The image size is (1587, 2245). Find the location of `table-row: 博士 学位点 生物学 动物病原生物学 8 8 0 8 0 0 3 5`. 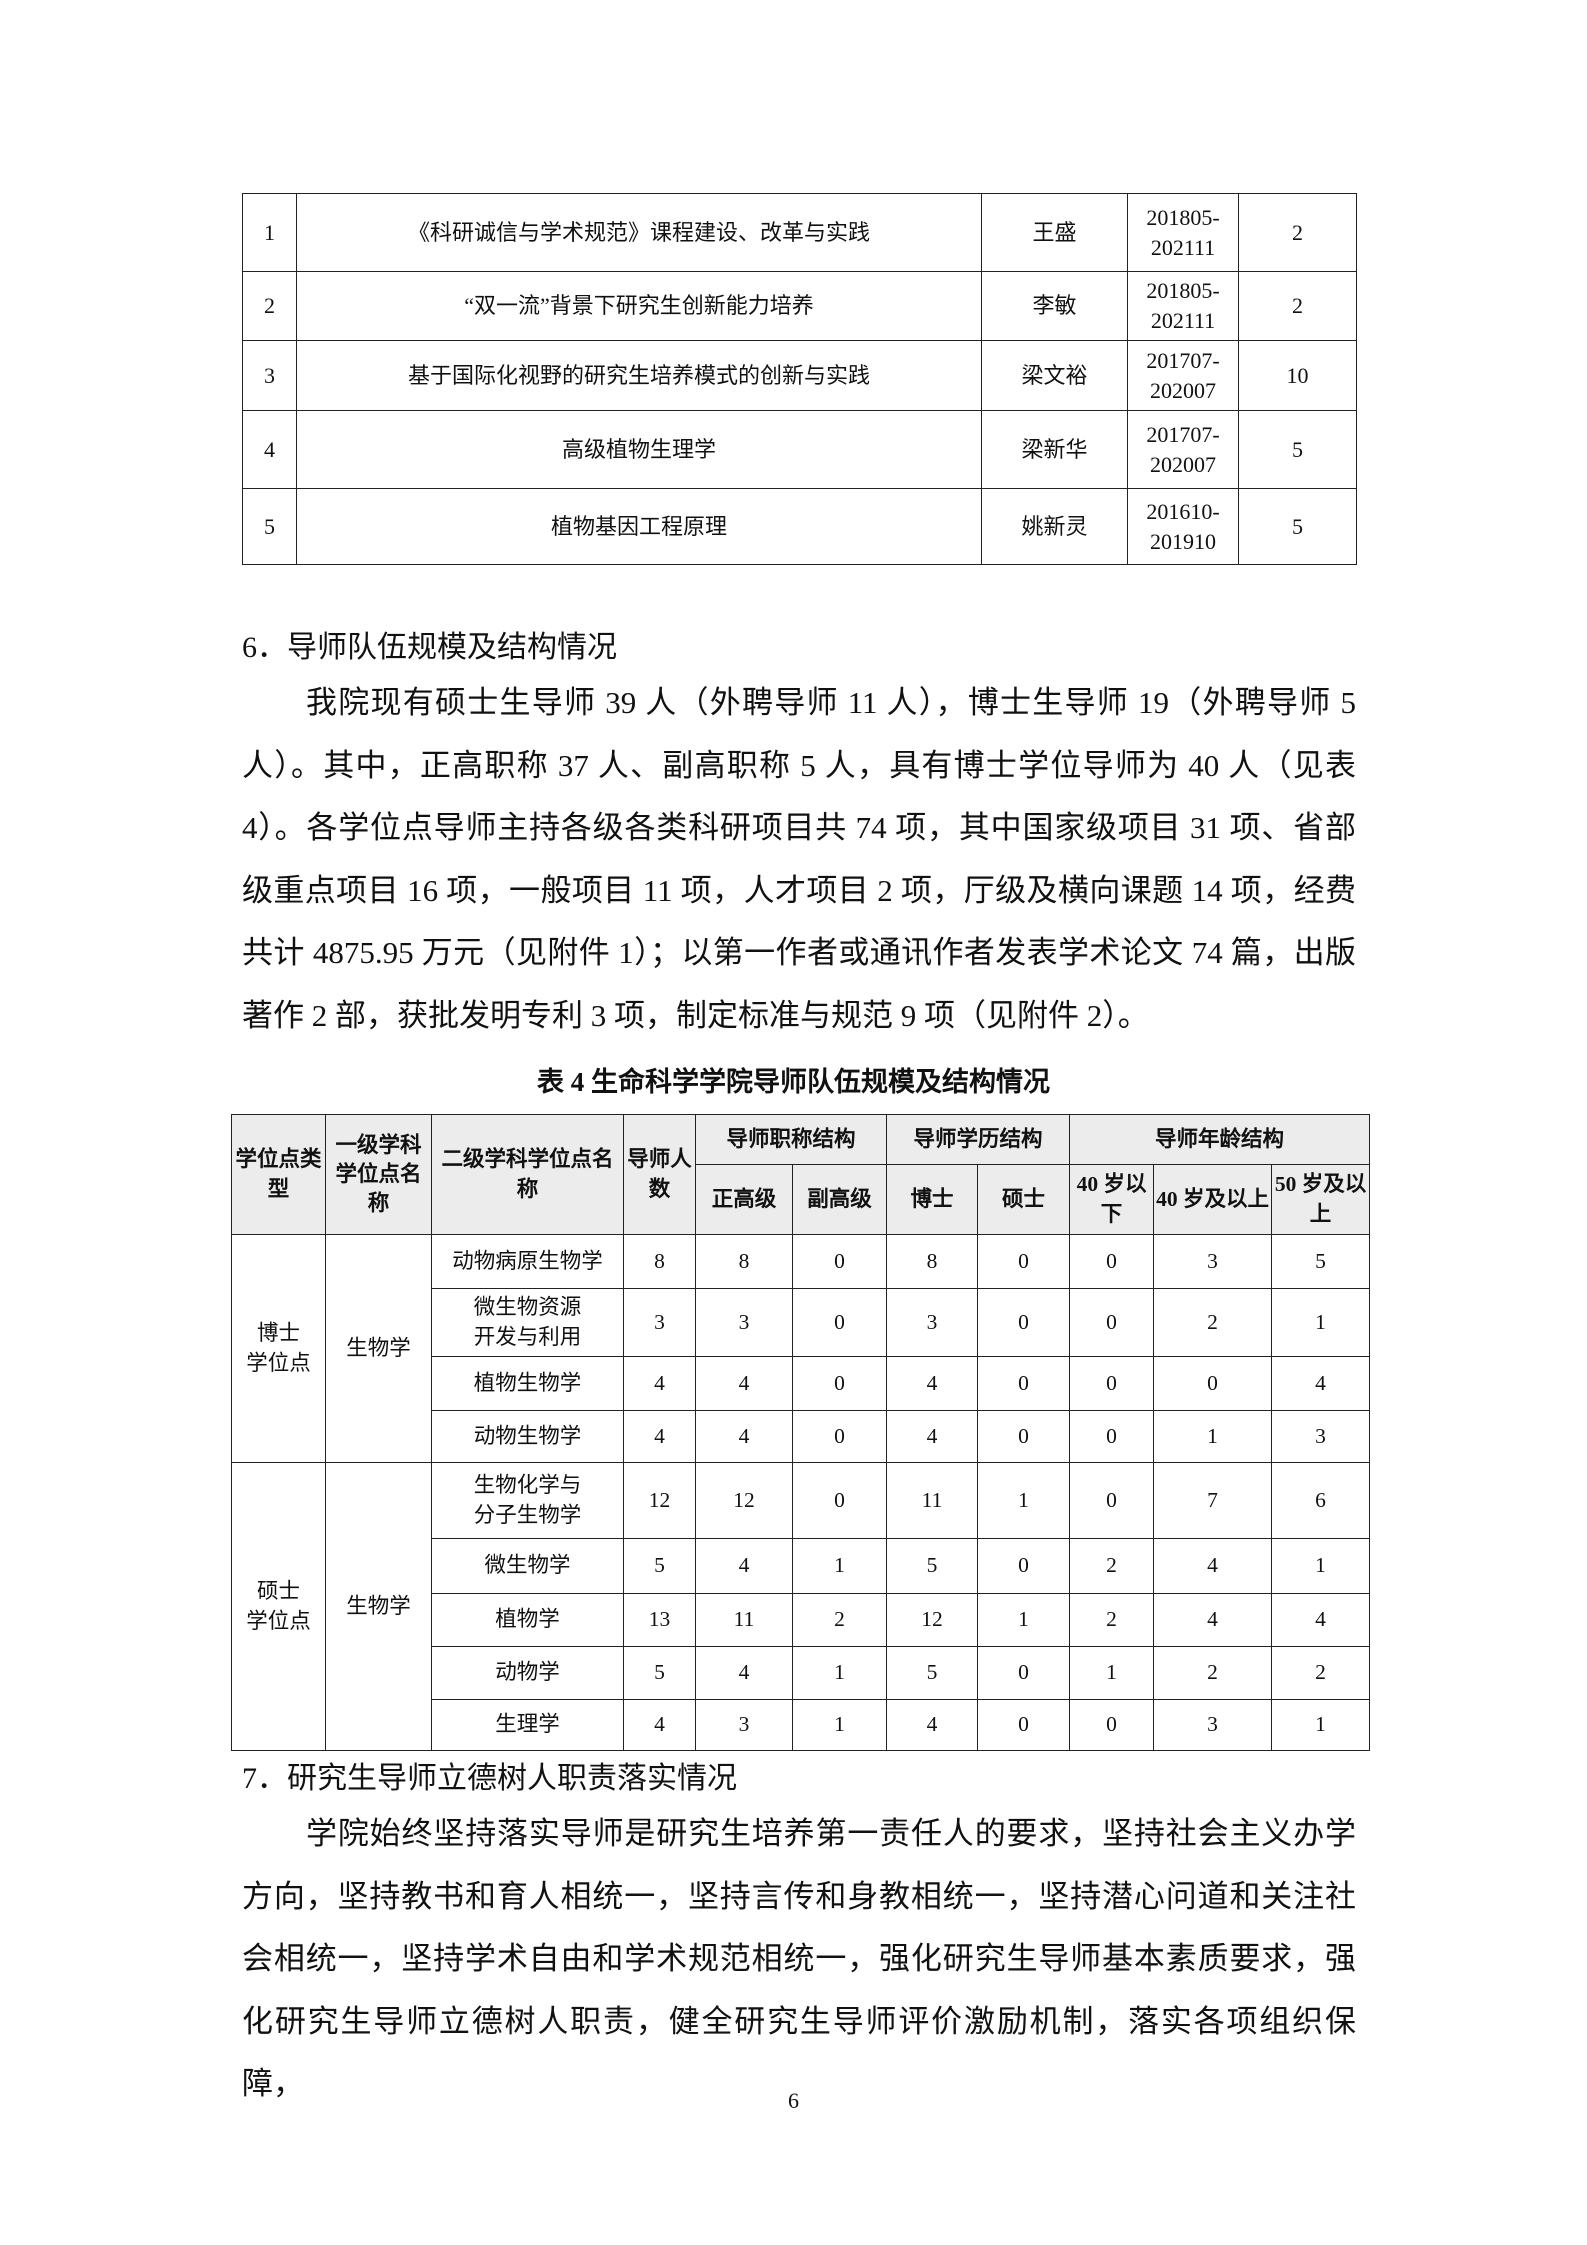

table-row: 博士 学位点 生物学 动物病原生物学 8 8 0 8 0 0 3 5 is located at coordinates (801, 1348).